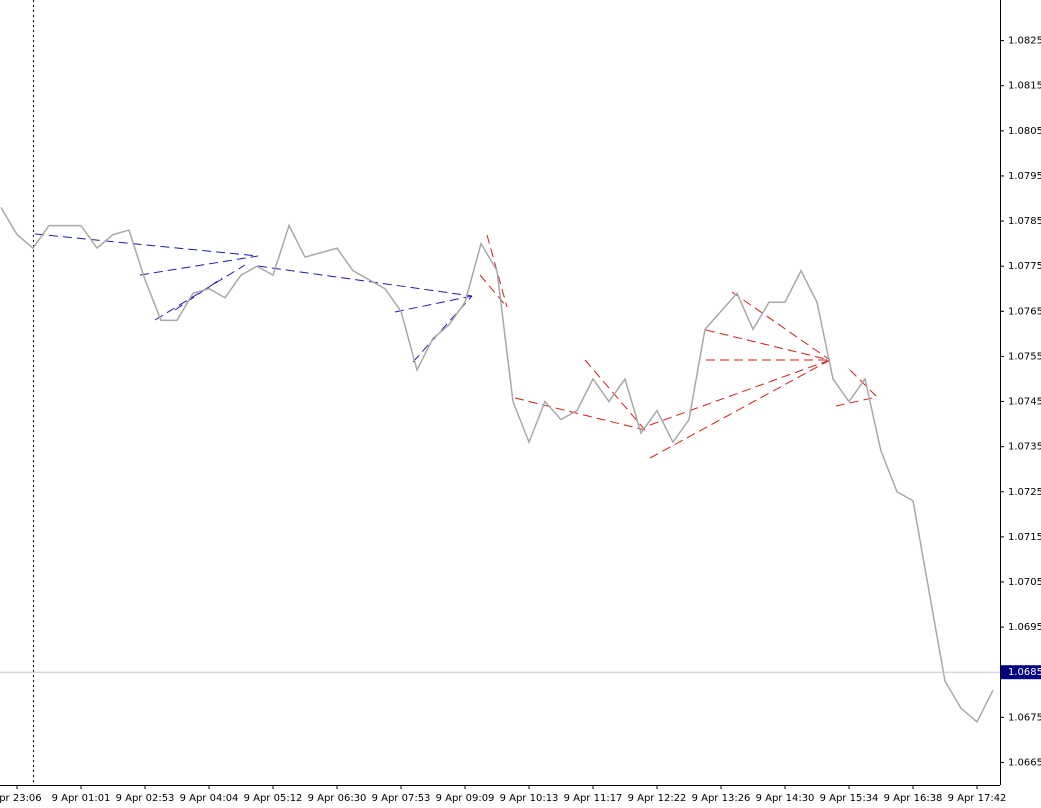  I want to click on y-tick-label: 1.0755, so click(1024, 356).